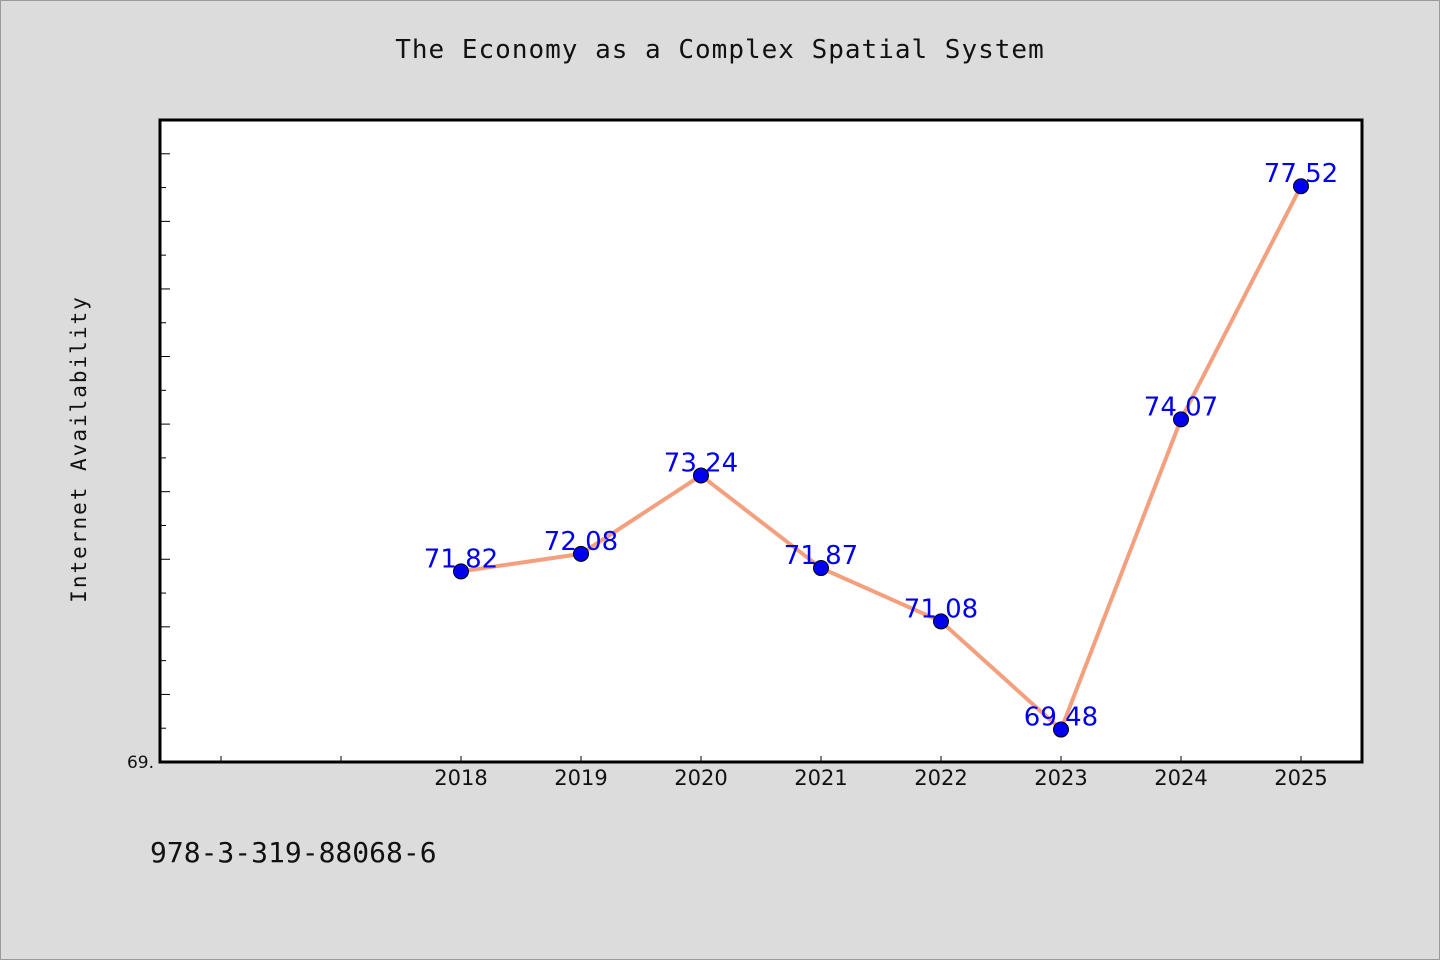 This screenshot has width=1440, height=960. Describe the element at coordinates (774, 773) in the screenshot. I see `x-axis-ticks: 2018 2019 2020 2021 2022 2023 2024 2025` at that location.